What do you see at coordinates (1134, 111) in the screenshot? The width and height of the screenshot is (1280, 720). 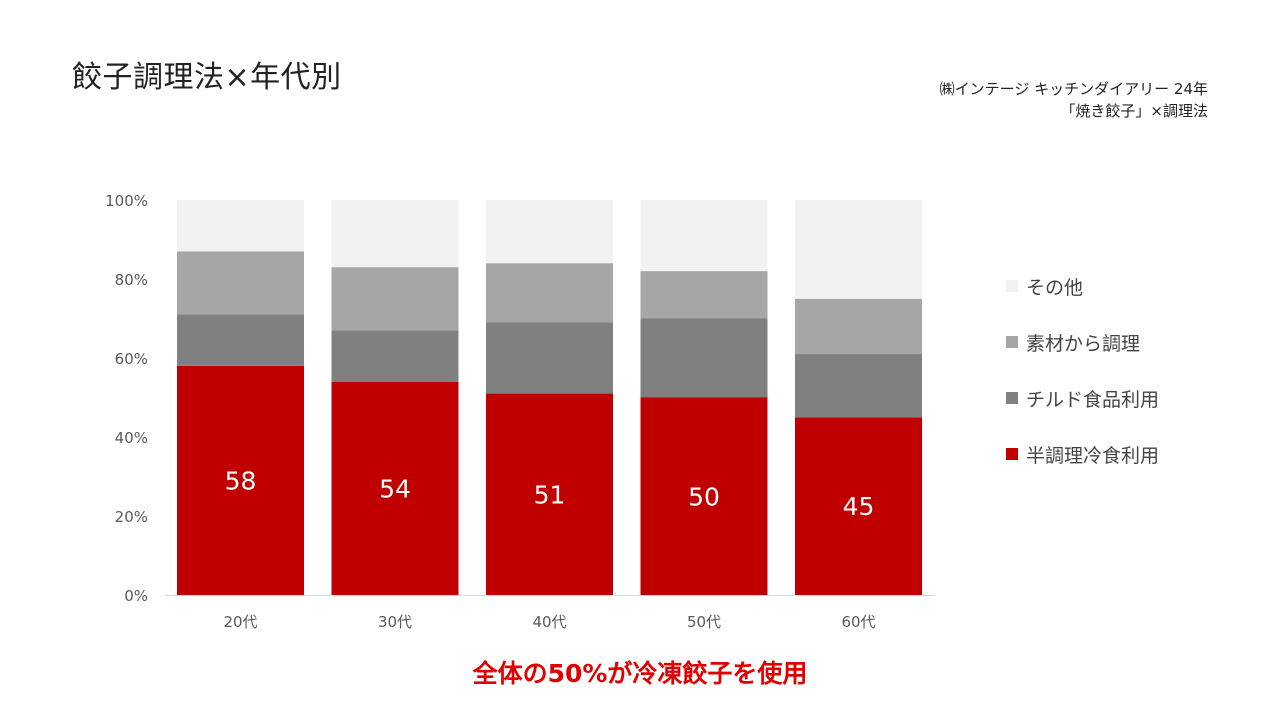 I see `source-line-2: 「焼き餃子」×調理法` at bounding box center [1134, 111].